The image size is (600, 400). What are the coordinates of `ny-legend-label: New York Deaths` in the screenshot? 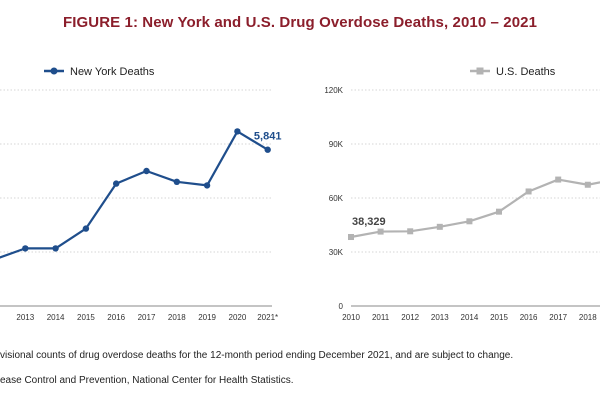 It's located at (112, 72).